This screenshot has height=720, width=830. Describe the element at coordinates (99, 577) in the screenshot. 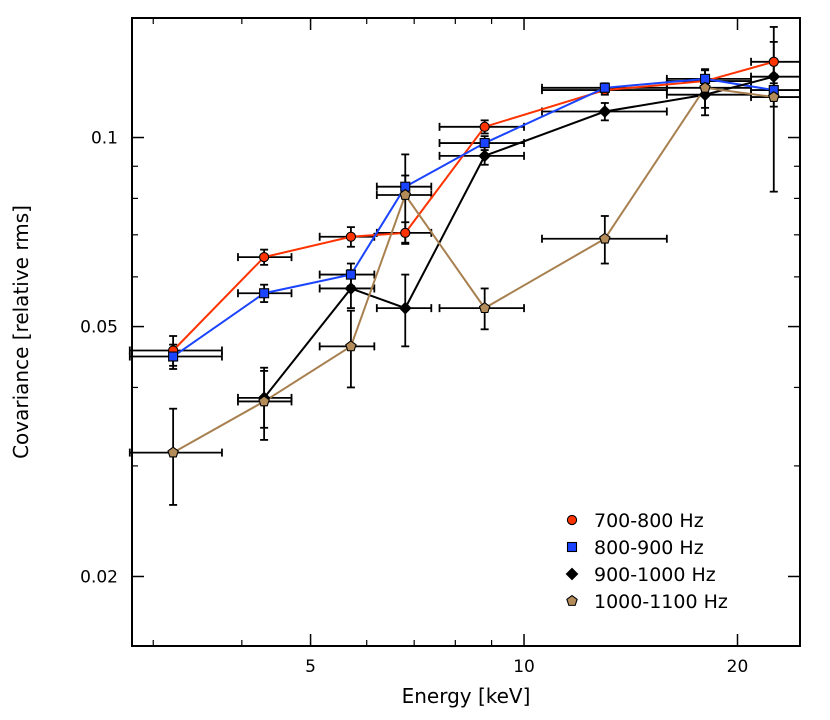

I see `y-tick-label: 0.02` at that location.